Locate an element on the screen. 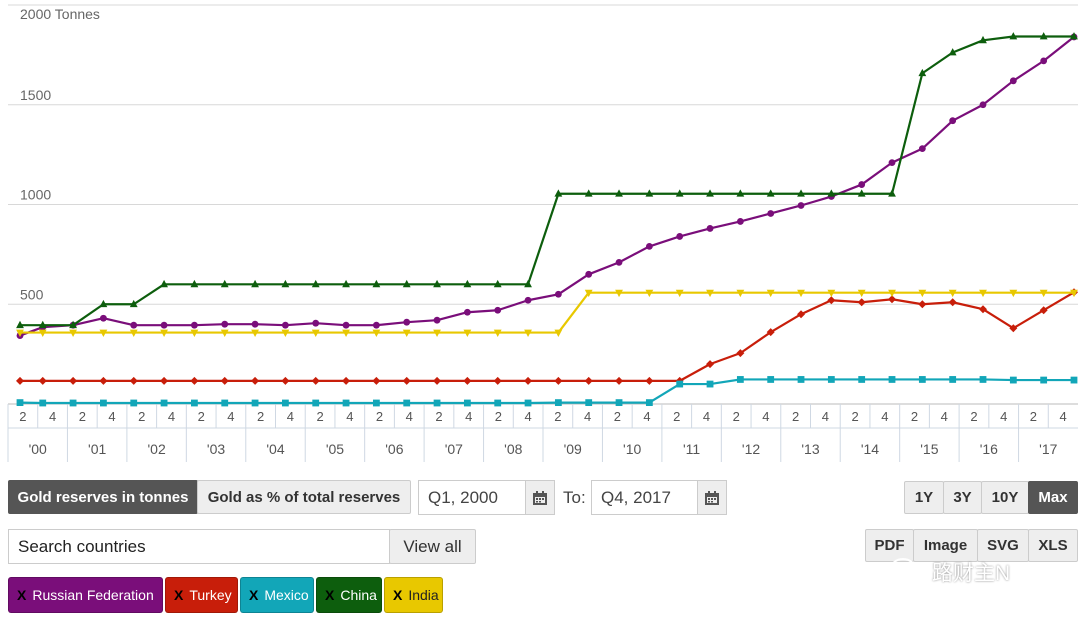 The image size is (1080, 621). range-1y-button: 1Y is located at coordinates (924, 497).